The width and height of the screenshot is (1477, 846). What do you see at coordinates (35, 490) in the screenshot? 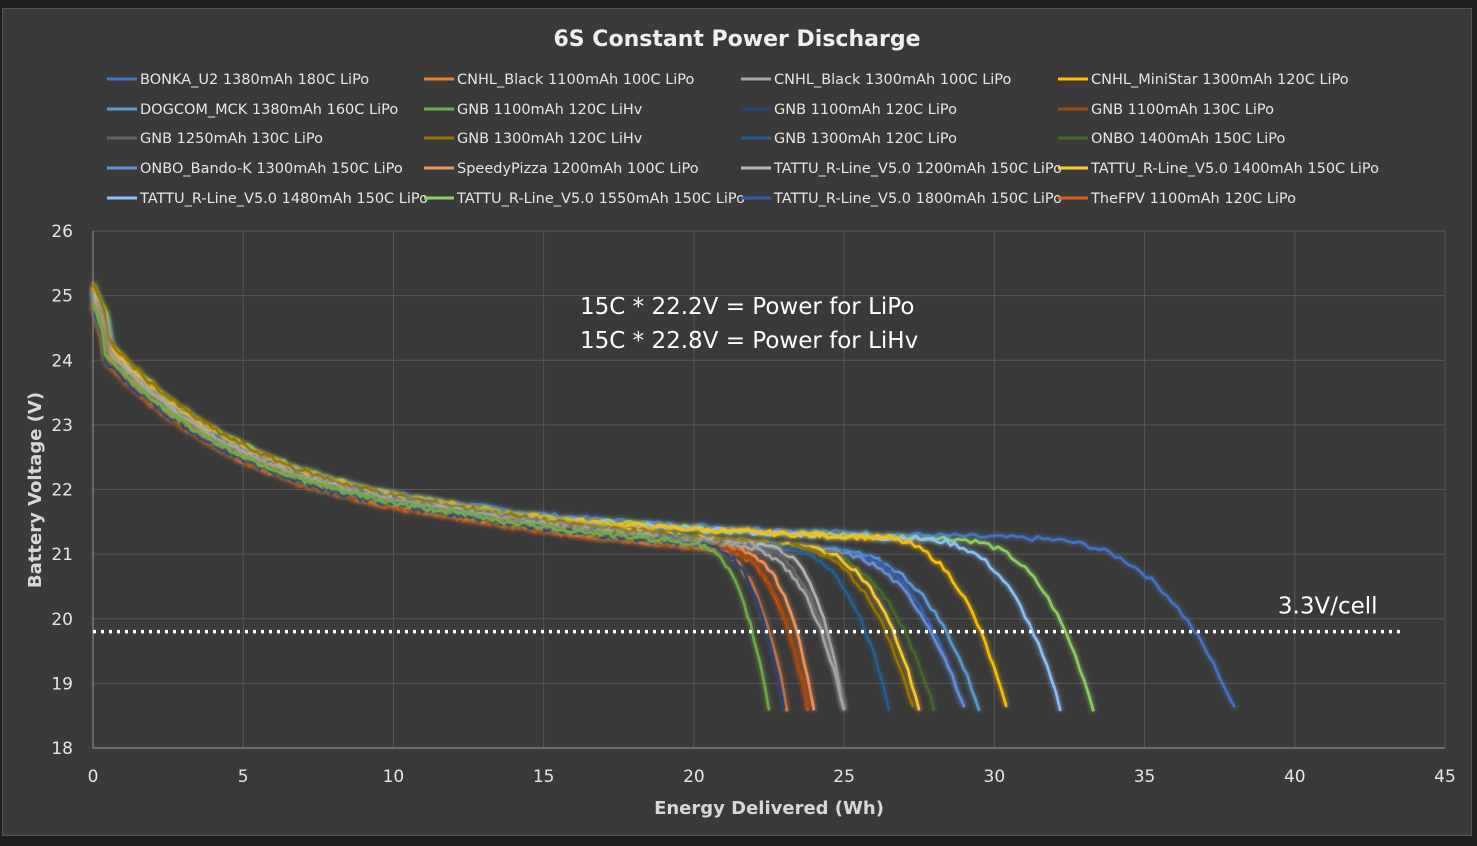
I see `y-axis-label: Battery Voltage (V)` at bounding box center [35, 490].